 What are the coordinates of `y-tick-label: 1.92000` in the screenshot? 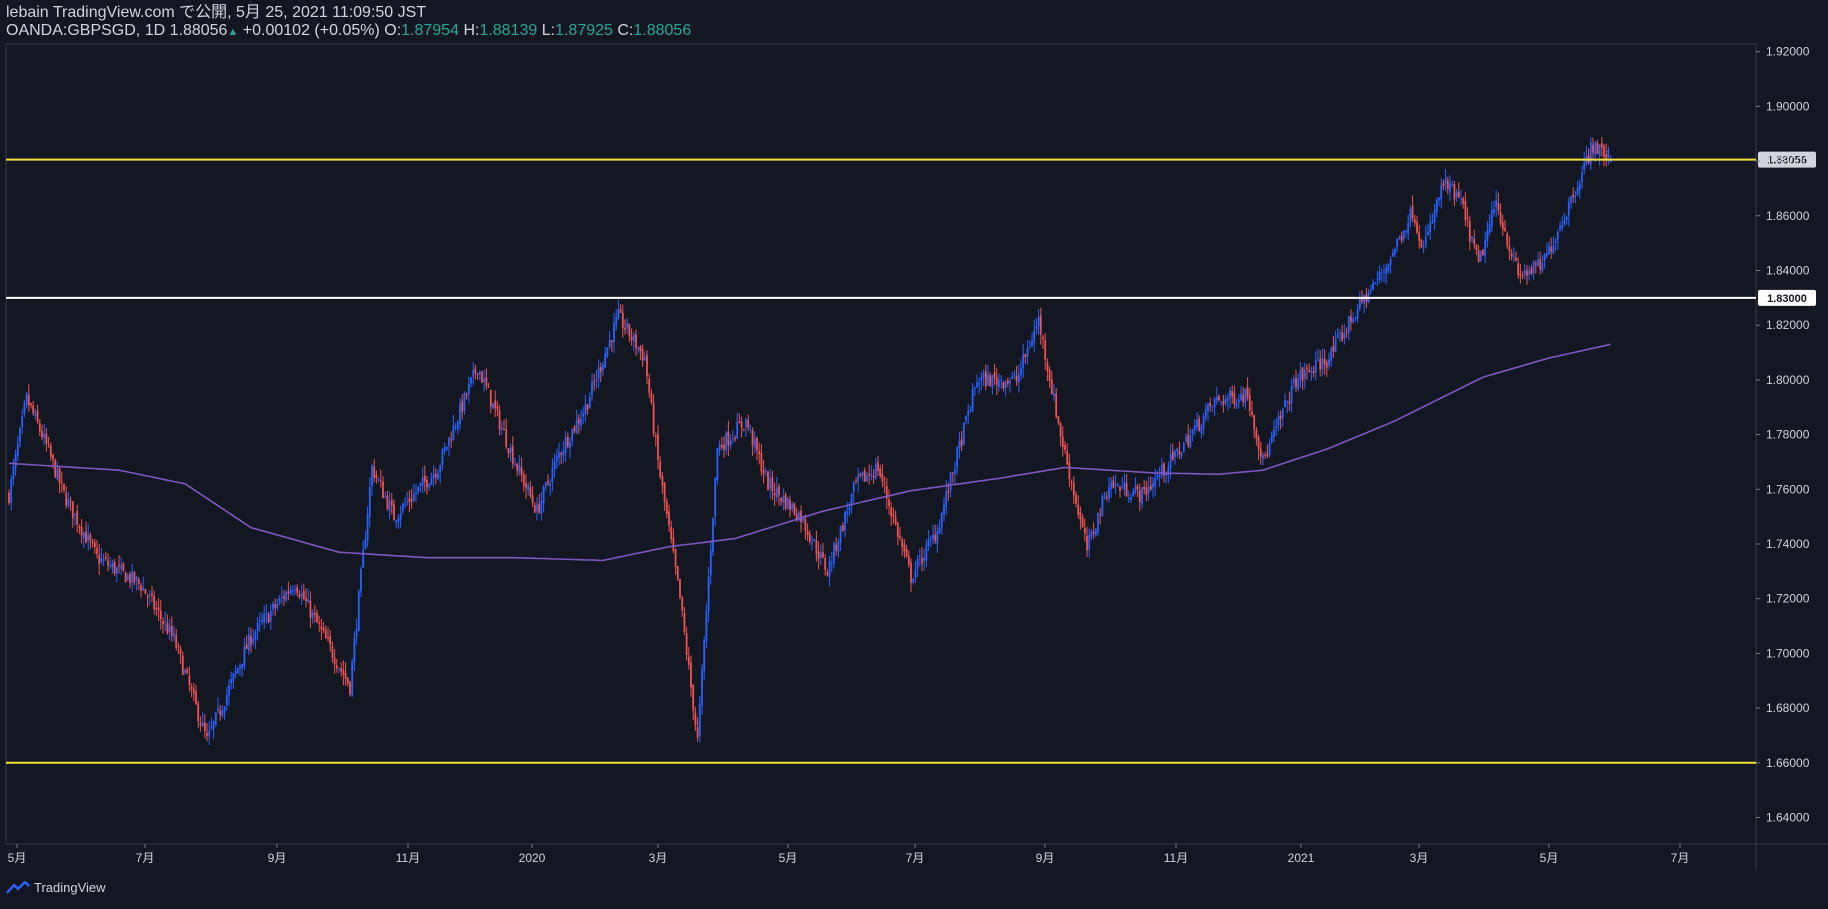 It's located at (1788, 52).